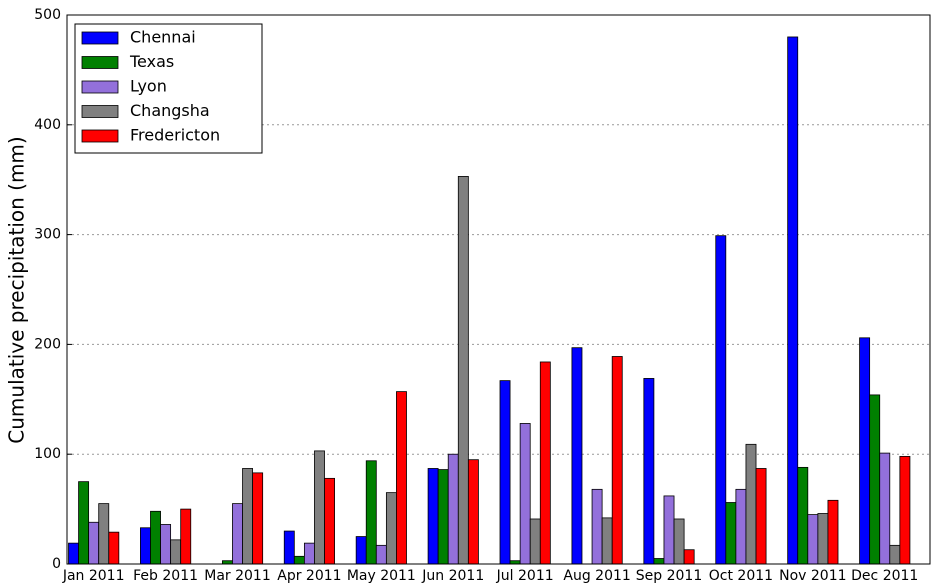 Image resolution: width=939 pixels, height=583 pixels. I want to click on y-tick-label: 300, so click(47, 235).